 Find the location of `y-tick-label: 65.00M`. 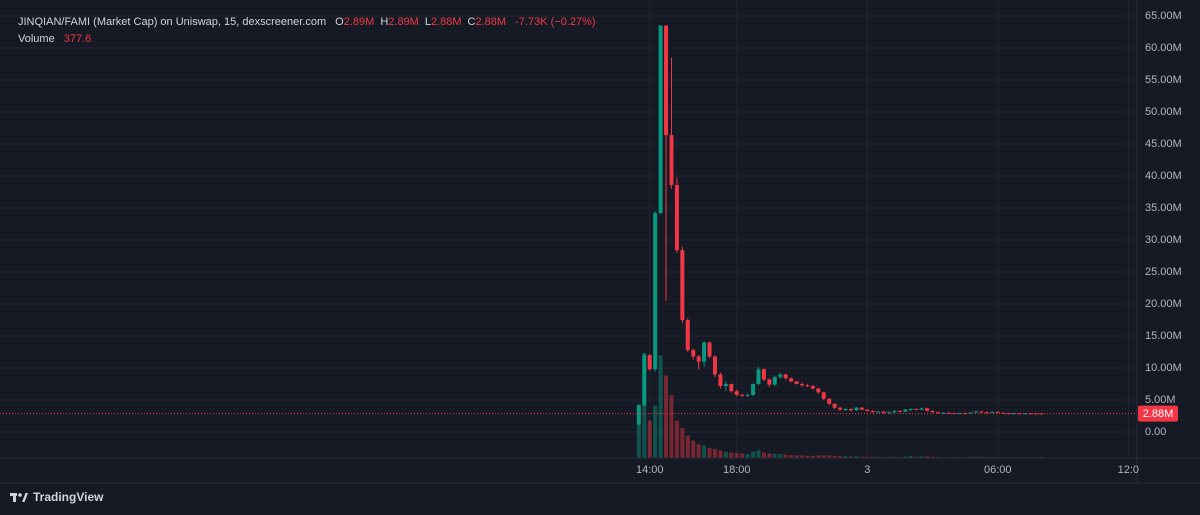

y-tick-label: 65.00M is located at coordinates (1163, 16).